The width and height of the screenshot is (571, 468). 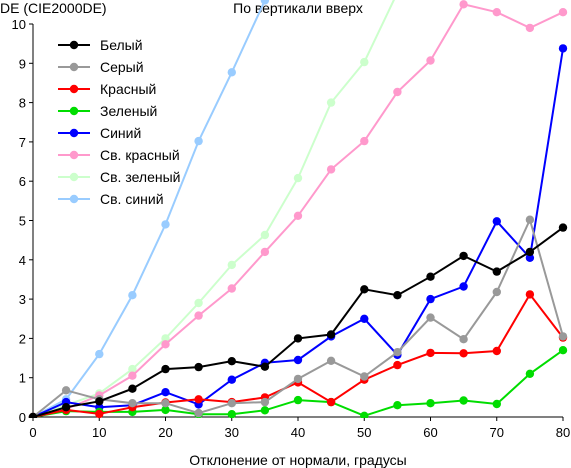 I want to click on legend-label: Зеленый, so click(x=128, y=111).